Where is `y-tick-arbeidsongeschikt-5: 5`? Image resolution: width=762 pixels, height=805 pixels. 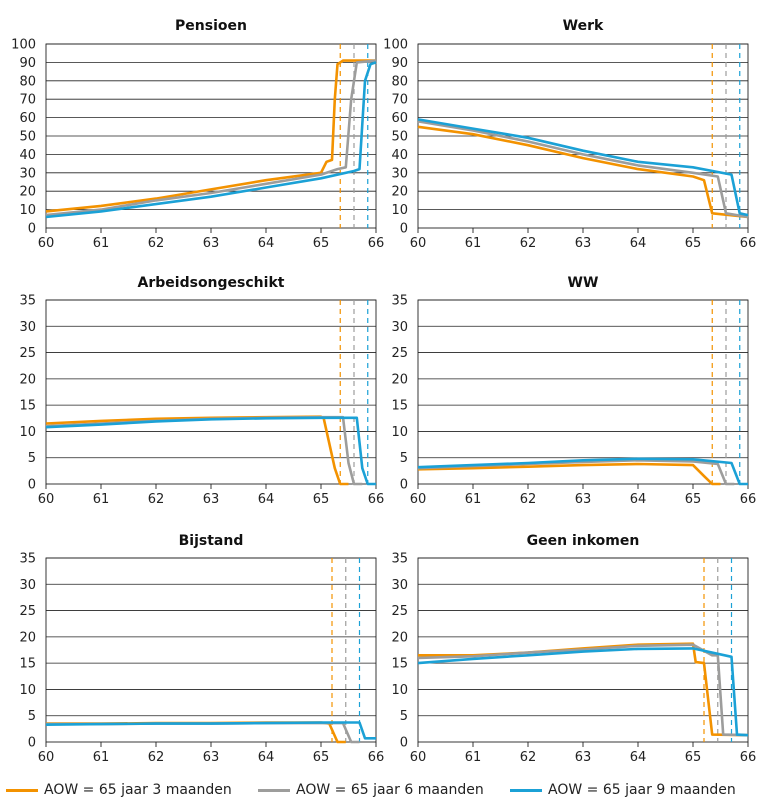 y-tick-arbeidsongeschikt-5: 5 is located at coordinates (32, 458).